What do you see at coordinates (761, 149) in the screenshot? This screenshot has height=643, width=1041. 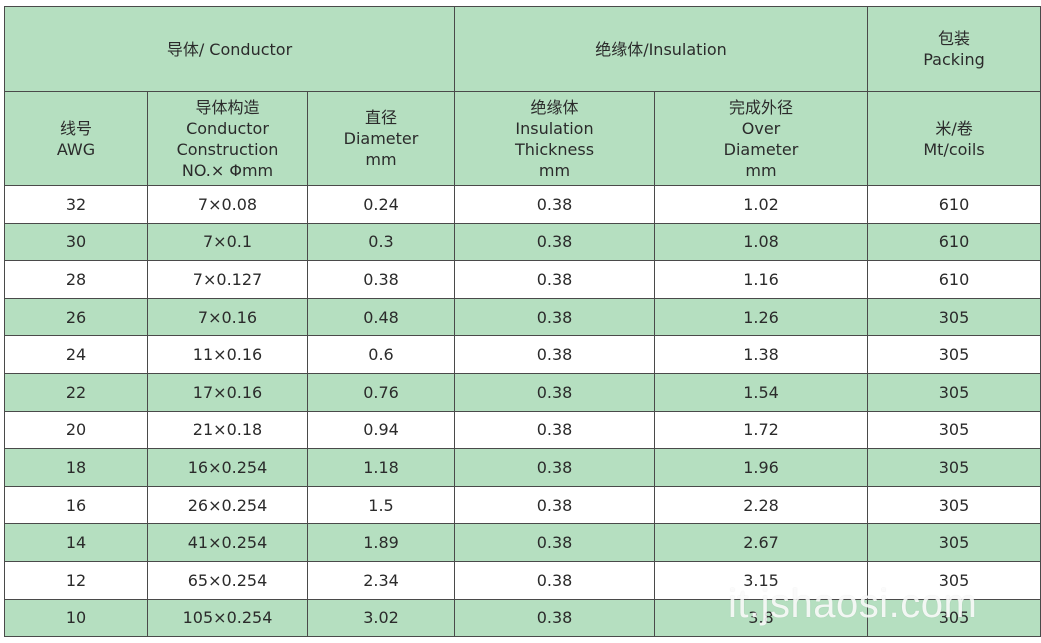 I see `over-diameter-header-en-2: Diameter` at bounding box center [761, 149].